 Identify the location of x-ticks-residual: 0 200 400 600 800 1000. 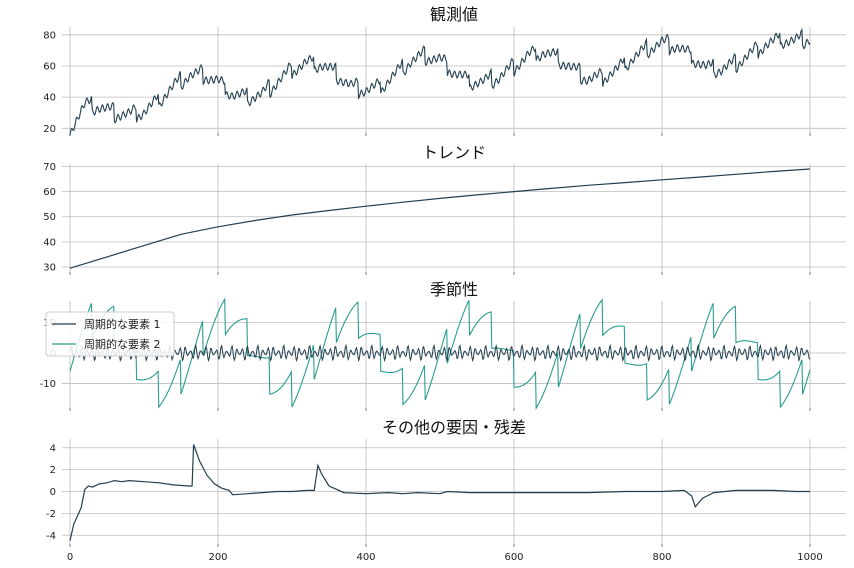
(445, 557).